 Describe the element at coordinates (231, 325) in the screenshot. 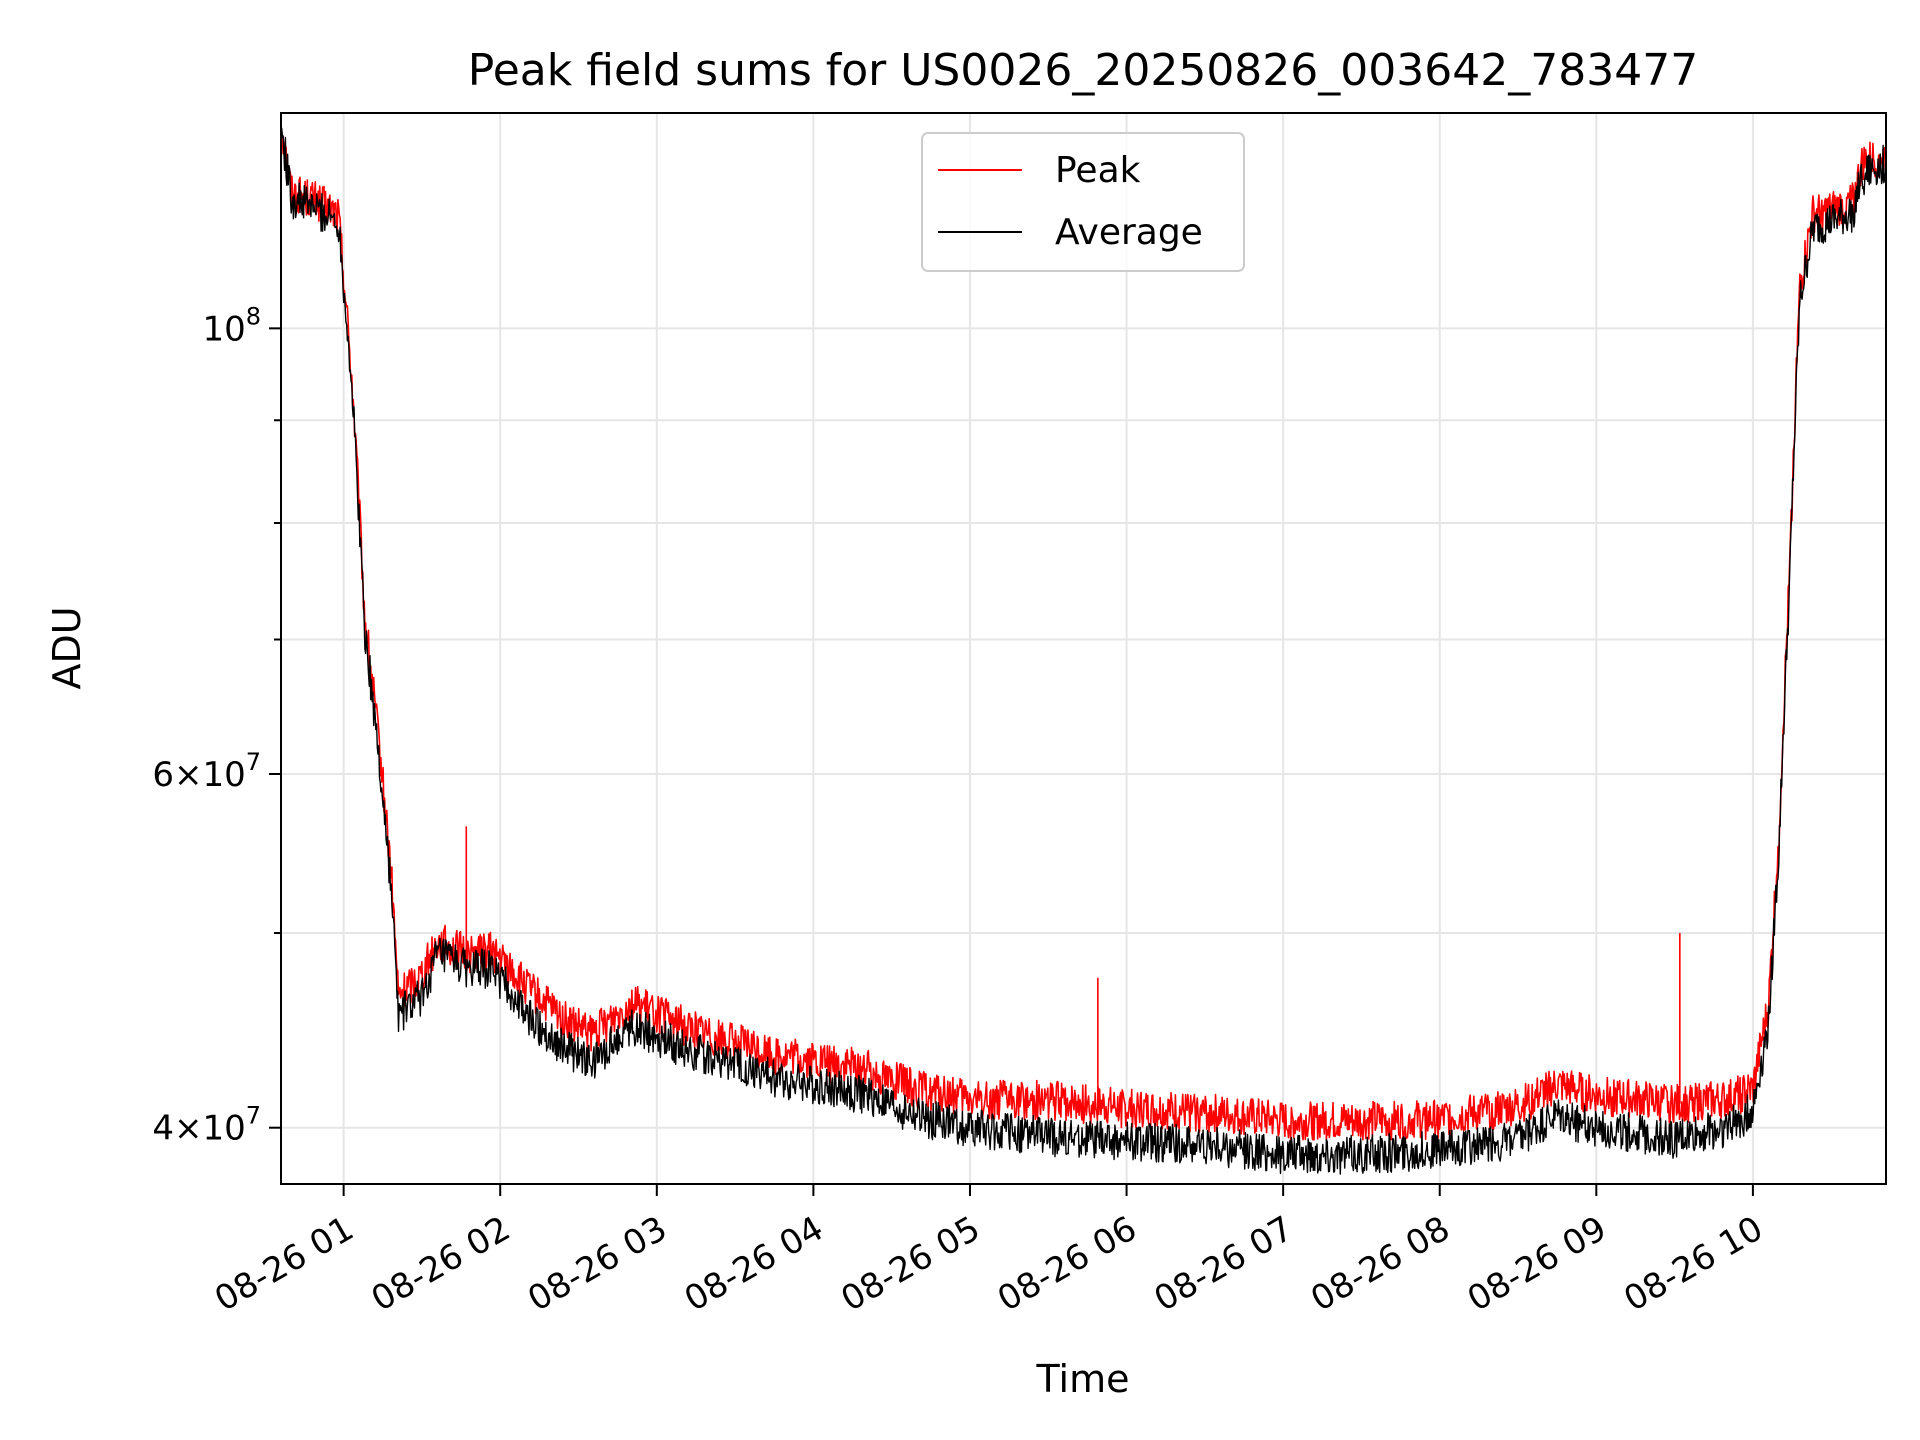

I see `y-tick-label: 108` at that location.